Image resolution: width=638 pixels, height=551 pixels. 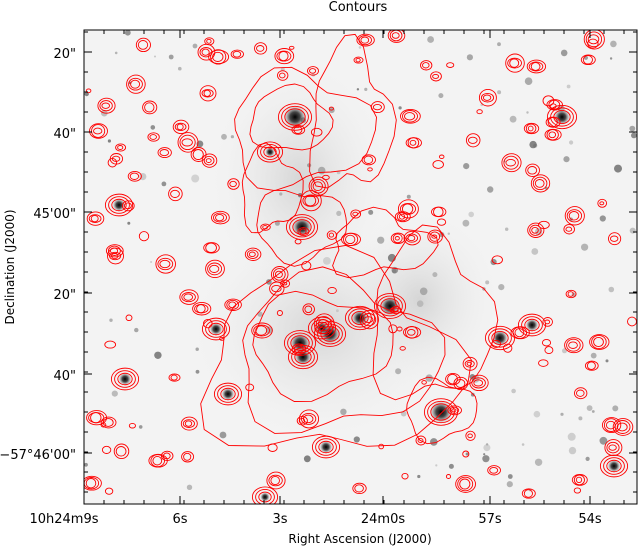 I want to click on y-axis-label: Declination (J2000), so click(x=10, y=266).